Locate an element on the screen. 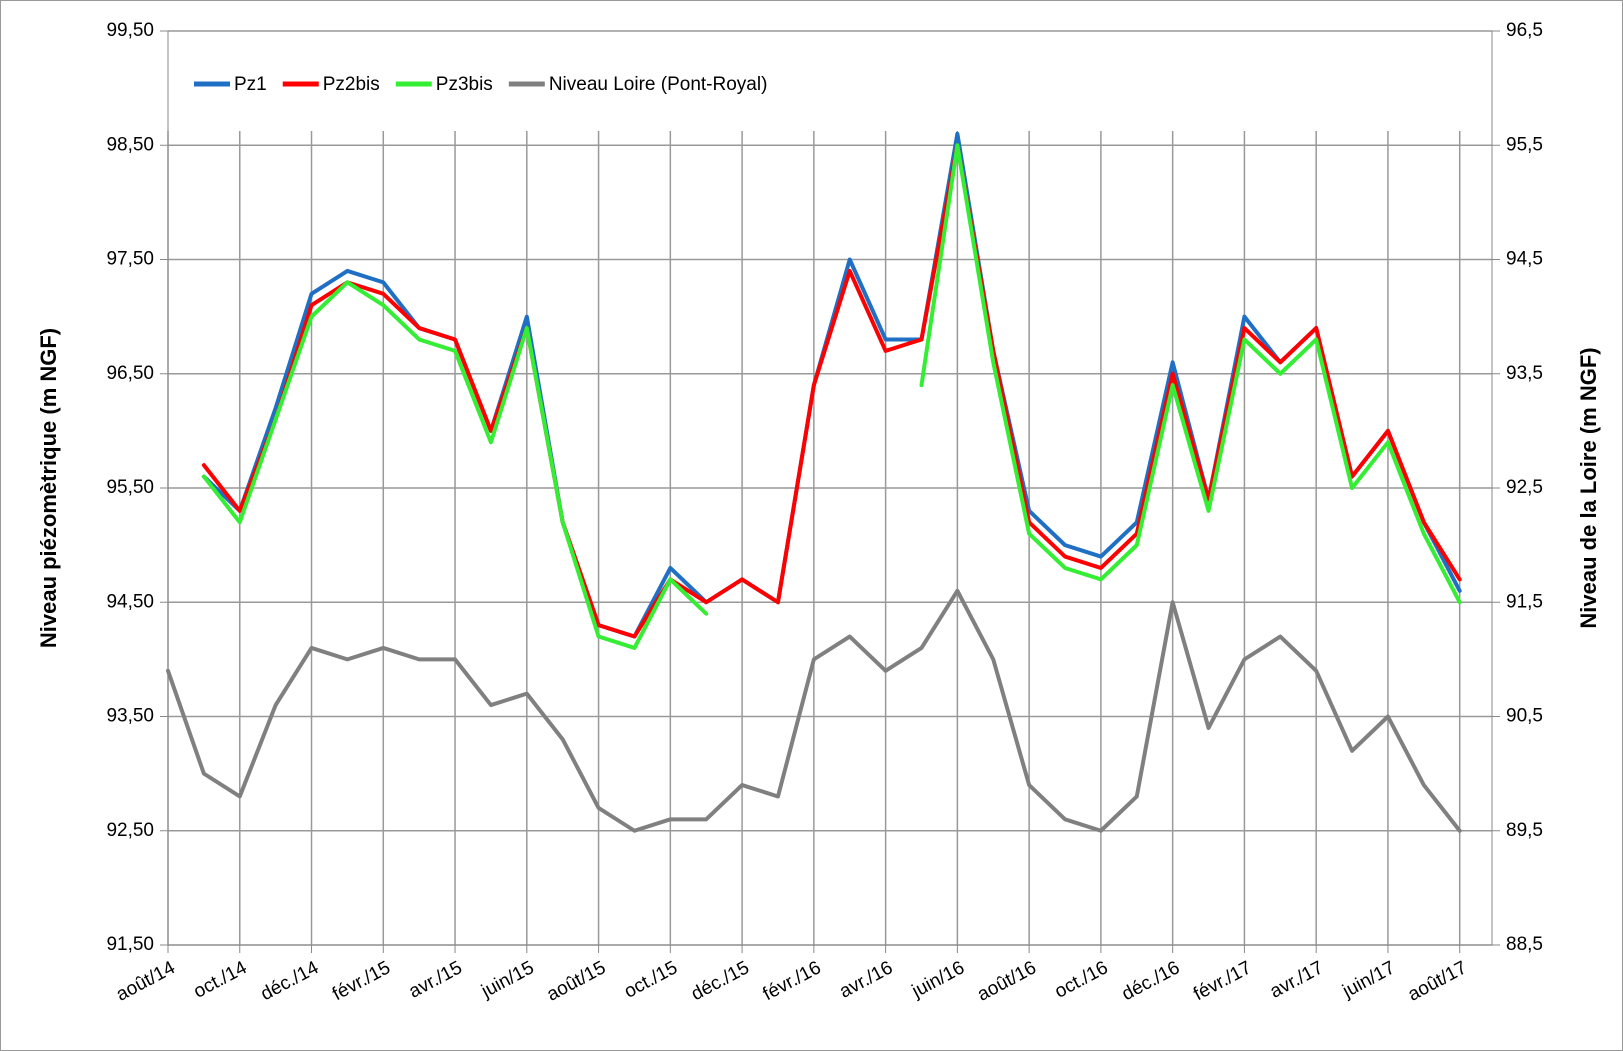 The width and height of the screenshot is (1623, 1051). y2-tick-label: 93,5 is located at coordinates (1524, 373).